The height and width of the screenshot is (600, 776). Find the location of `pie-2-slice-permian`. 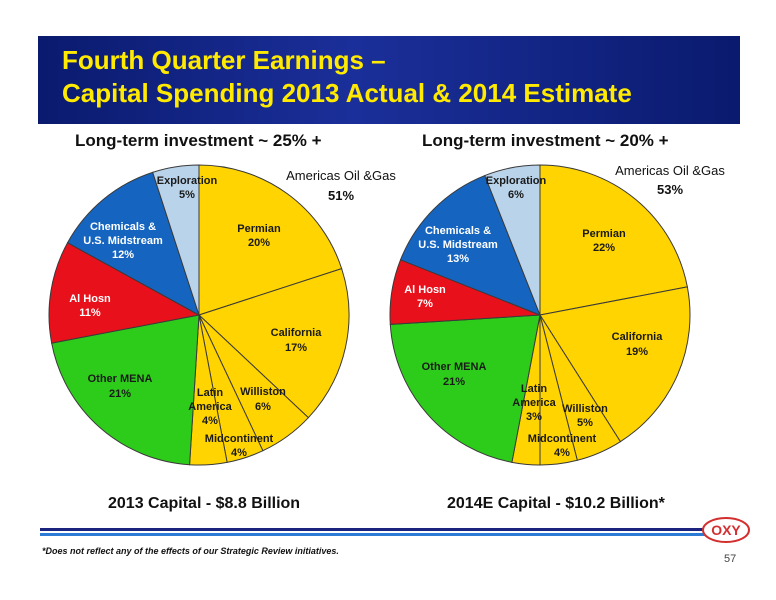

pie-2-slice-permian is located at coordinates (613, 240).